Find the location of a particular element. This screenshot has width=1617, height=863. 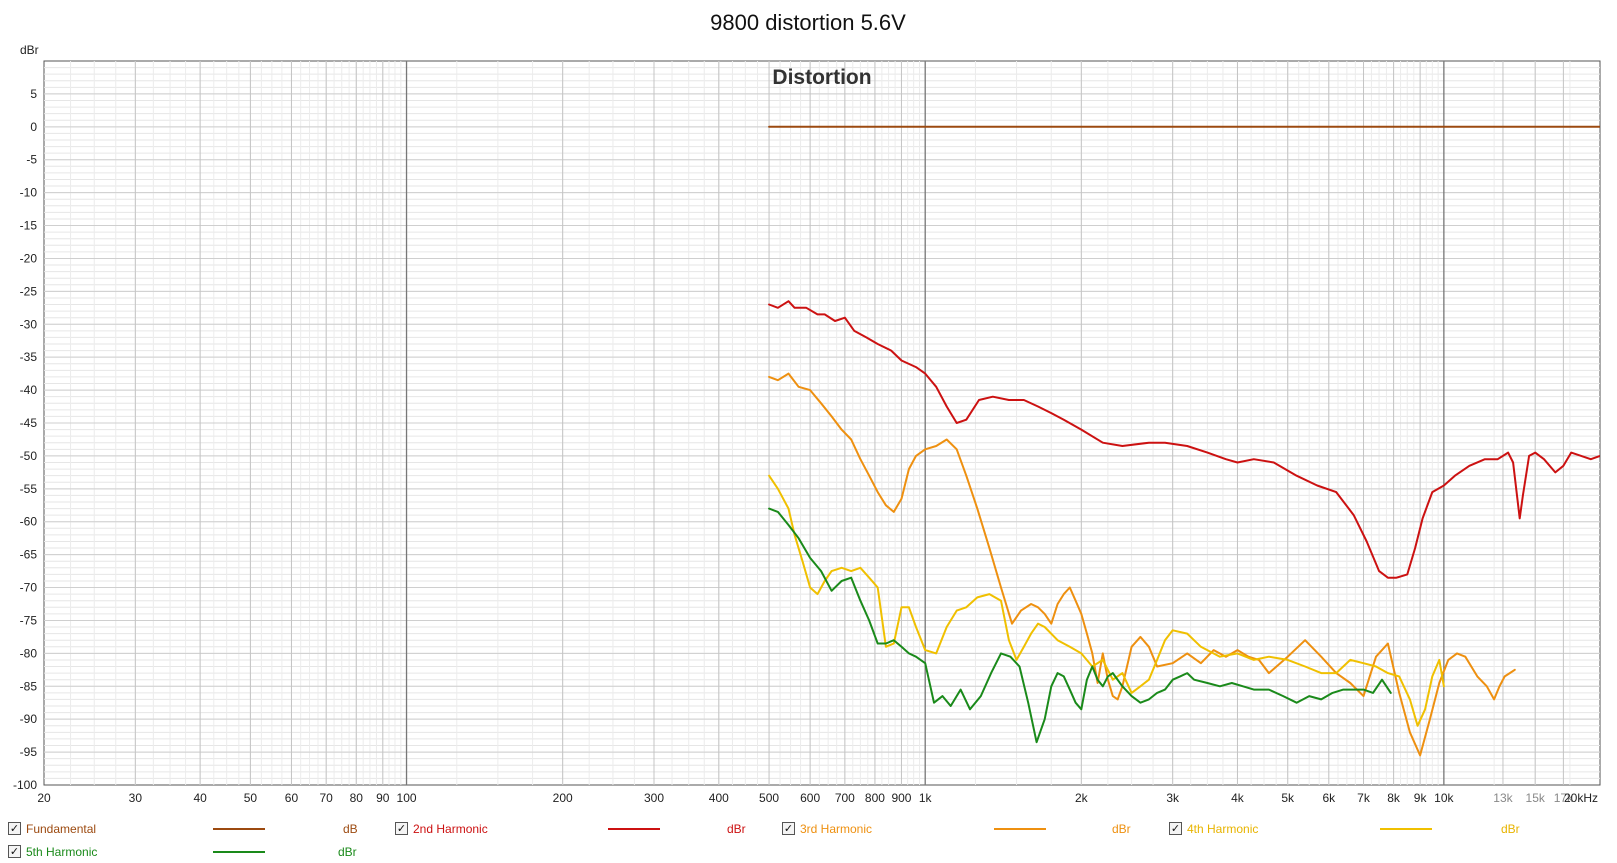

legend-fundamental: ✓ Fundamental dB is located at coordinates (198, 829).